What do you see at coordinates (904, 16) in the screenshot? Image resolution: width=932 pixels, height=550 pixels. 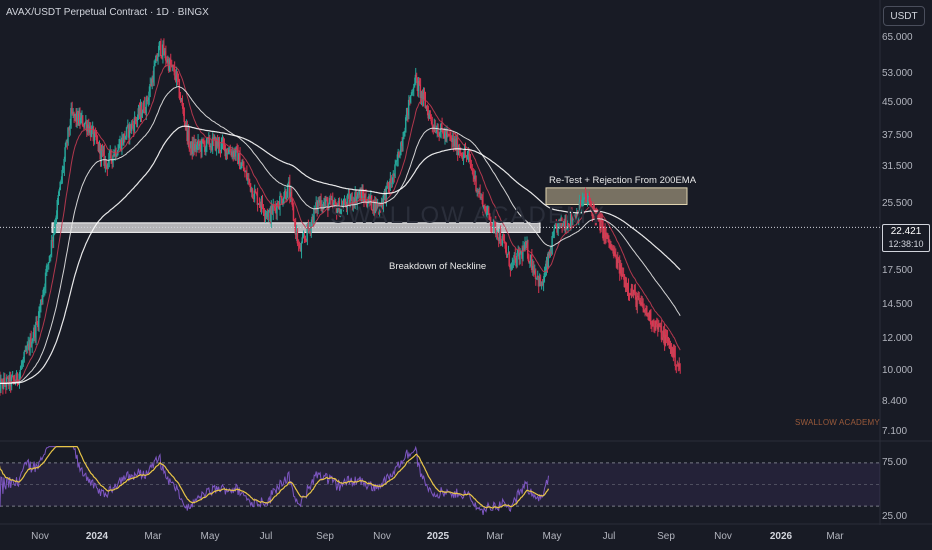 I see `currency-button: USDT` at bounding box center [904, 16].